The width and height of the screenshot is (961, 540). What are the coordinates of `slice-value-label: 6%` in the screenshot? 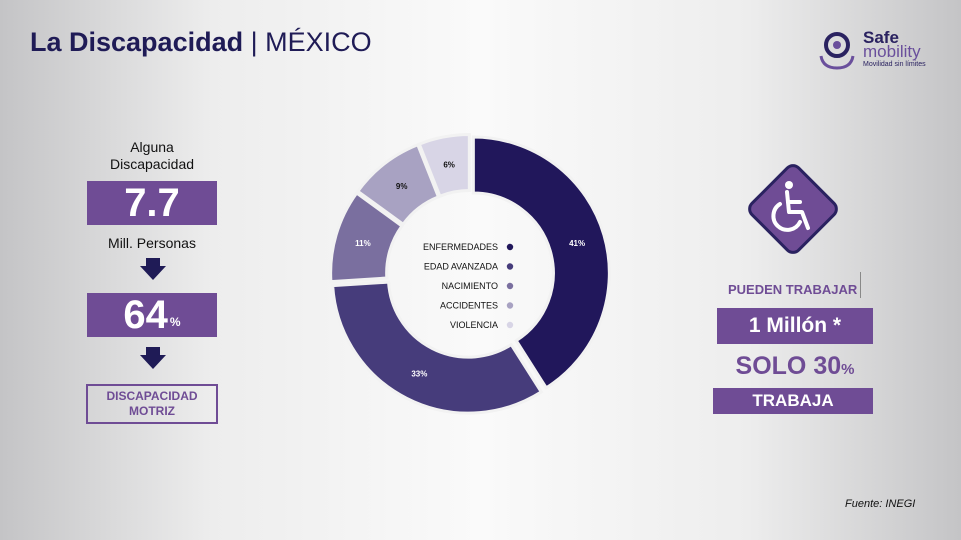 It's located at (449, 164).